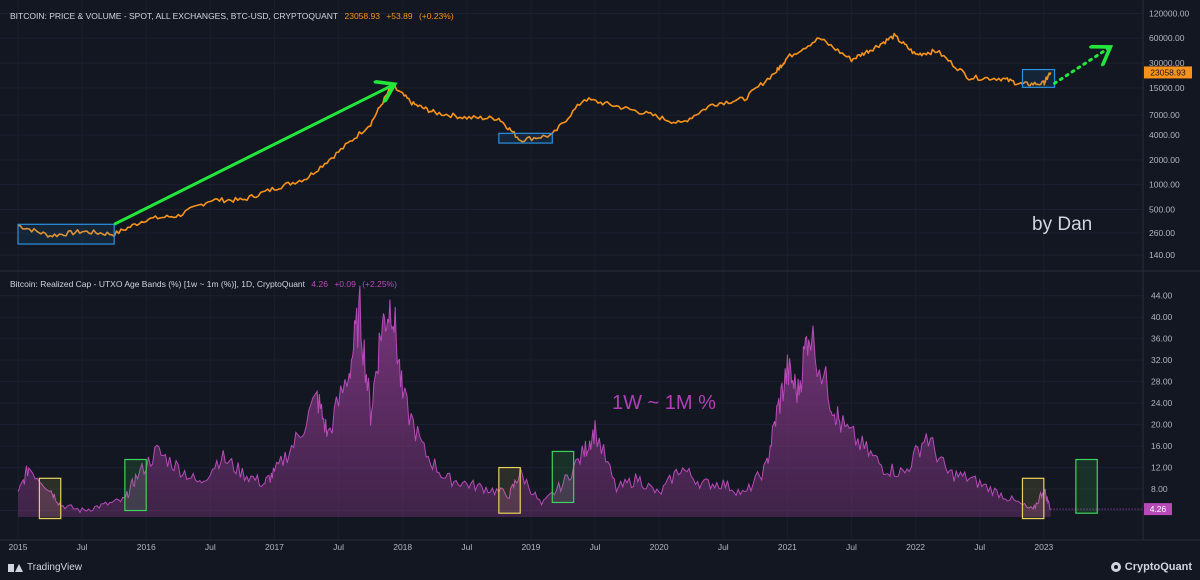  What do you see at coordinates (659, 547) in the screenshot?
I see `time-x-tick: 2020` at bounding box center [659, 547].